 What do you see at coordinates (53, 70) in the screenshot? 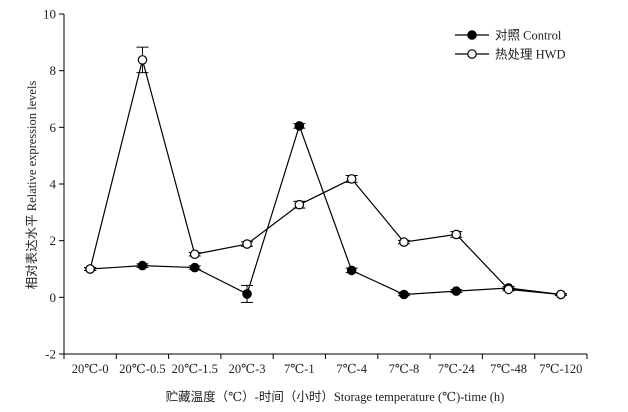
I see `y-tick-label: 8` at bounding box center [53, 70].